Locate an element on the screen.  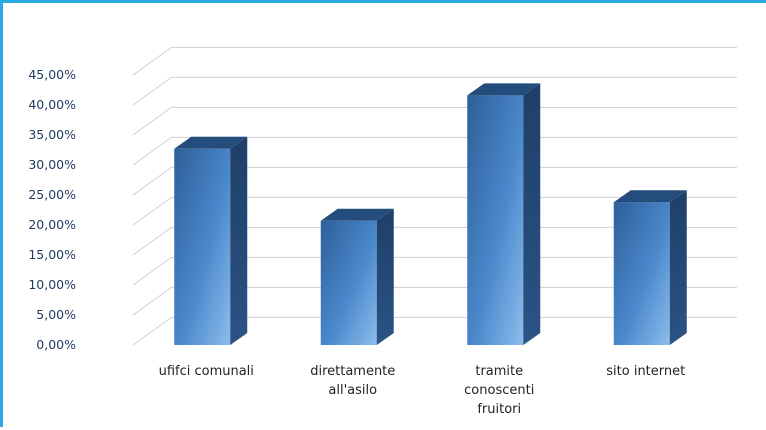
x-category-line: all'asilo is located at coordinates (352, 390).